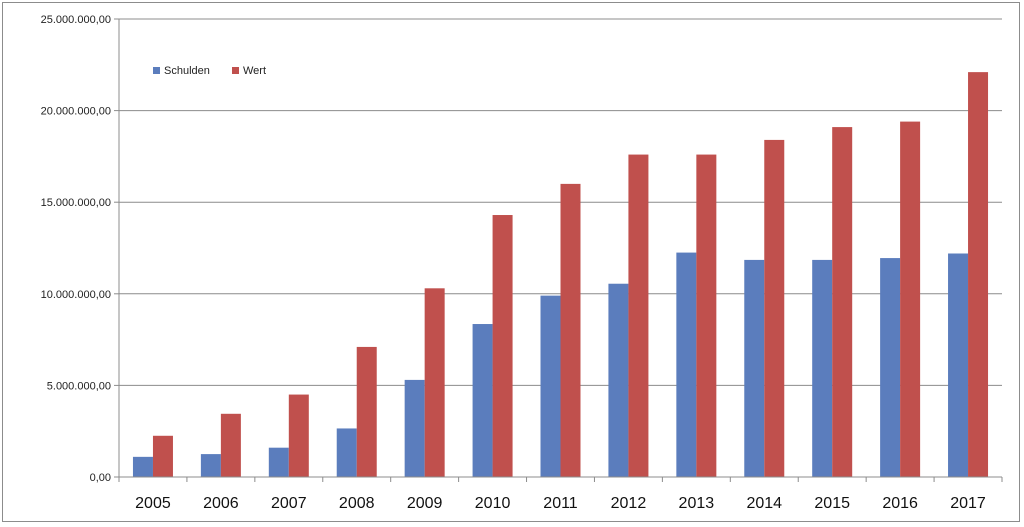  I want to click on bar-schulden-2015, so click(822, 368).